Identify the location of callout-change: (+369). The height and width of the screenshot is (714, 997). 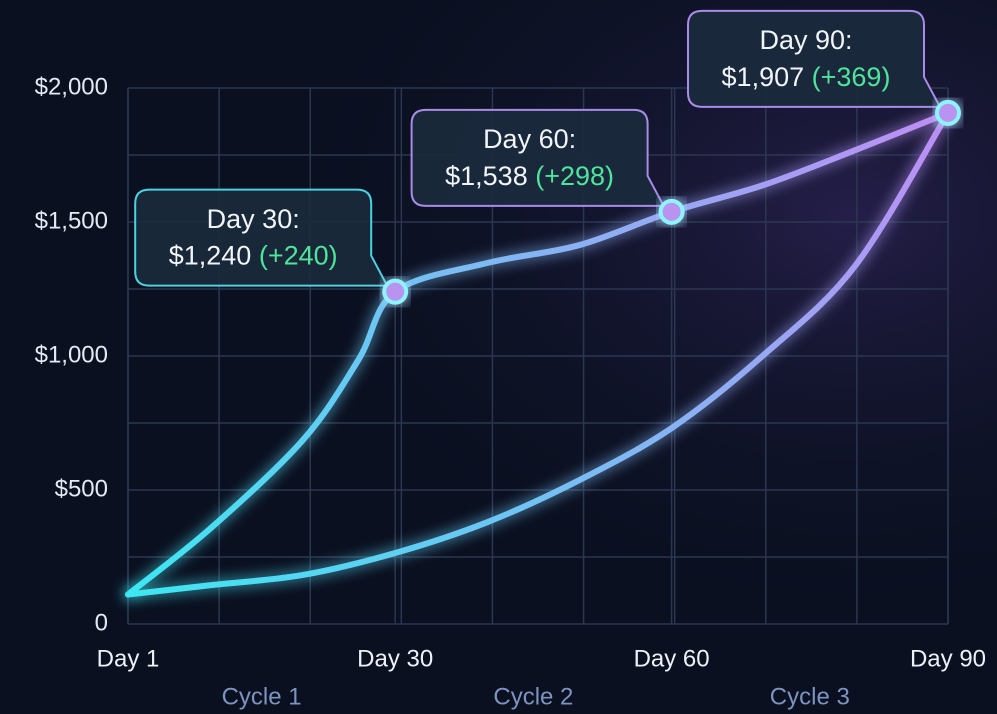
(851, 77).